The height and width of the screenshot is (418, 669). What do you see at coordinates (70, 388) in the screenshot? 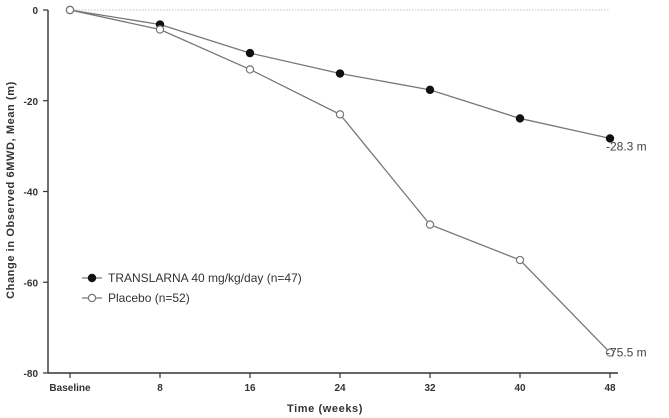
I see `x-tick-label: Baseline` at bounding box center [70, 388].